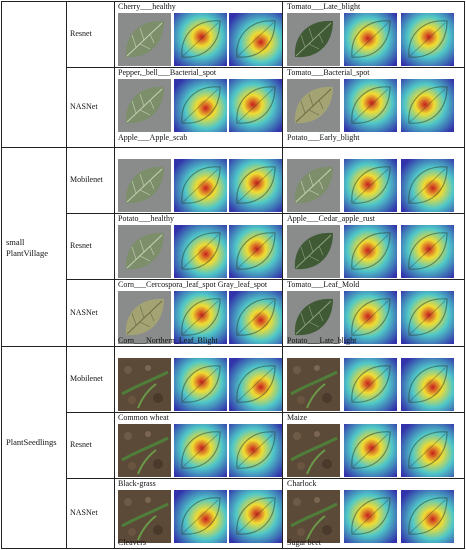 The height and width of the screenshot is (550, 466). Describe the element at coordinates (137, 483) in the screenshot. I see `class-caption: Black-grass` at that location.